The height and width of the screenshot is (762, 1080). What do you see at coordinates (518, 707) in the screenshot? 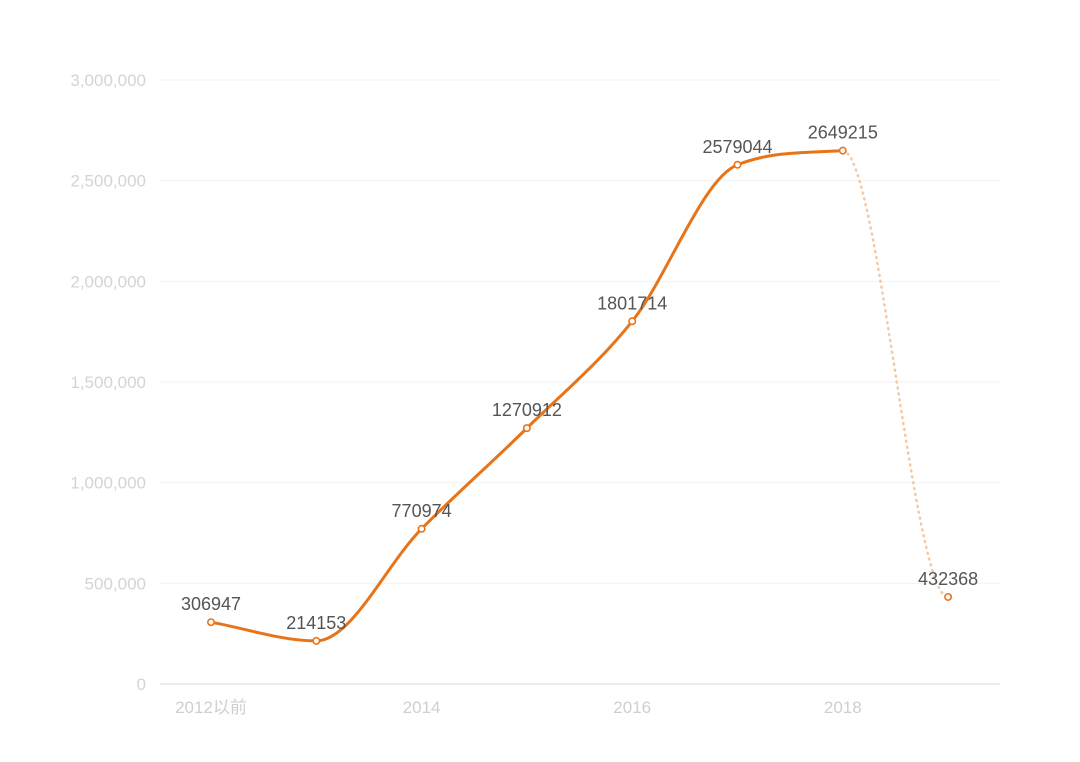
I see `x-axis-ticks: 2012以前 2014 2016 2018` at bounding box center [518, 707].